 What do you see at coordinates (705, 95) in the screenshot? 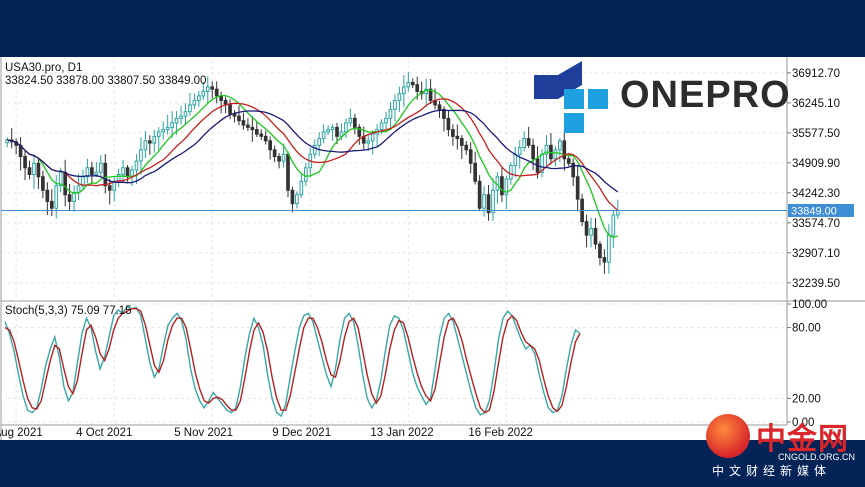
I see `onepro-logo-text: ONEPRO` at bounding box center [705, 95].